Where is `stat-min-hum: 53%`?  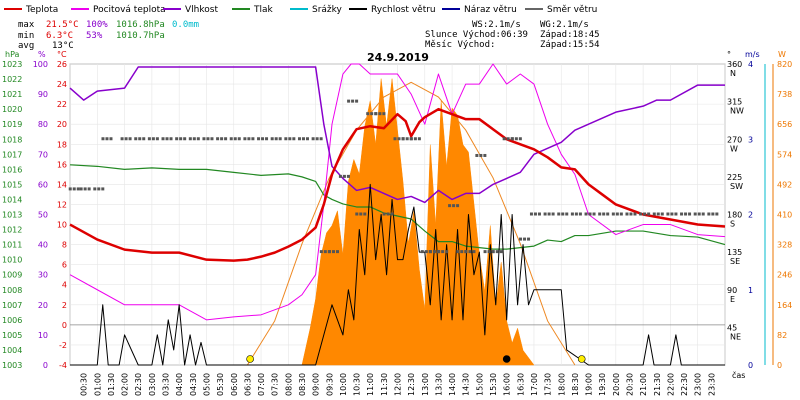 stat-min-hum: 53% is located at coordinates (94, 36).